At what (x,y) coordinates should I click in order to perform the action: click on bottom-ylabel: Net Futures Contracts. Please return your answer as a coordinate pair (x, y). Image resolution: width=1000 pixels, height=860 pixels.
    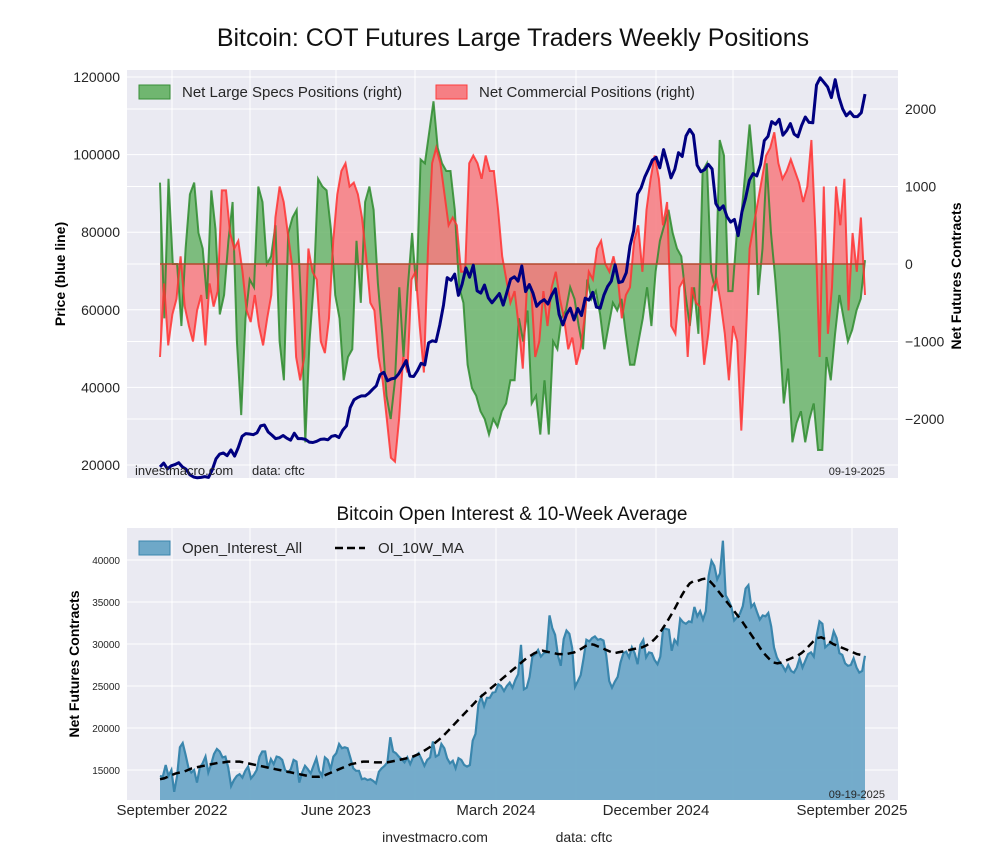
    Looking at the image, I should click on (74, 663).